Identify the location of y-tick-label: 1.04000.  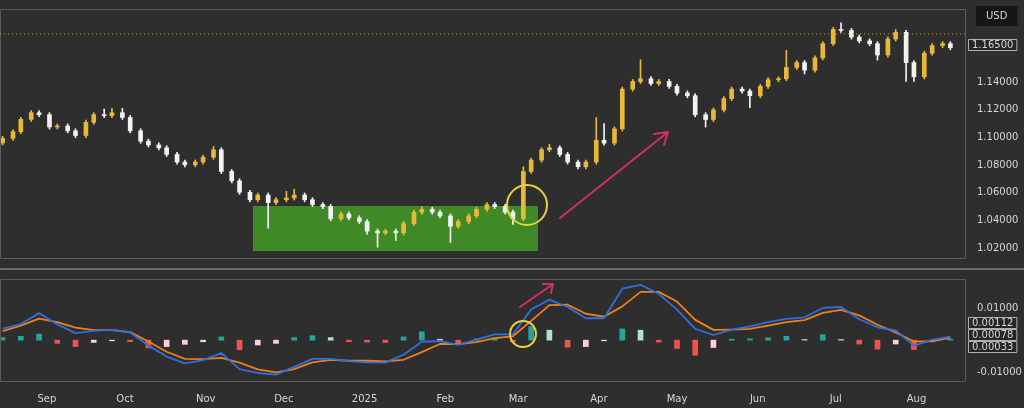
(998, 219).